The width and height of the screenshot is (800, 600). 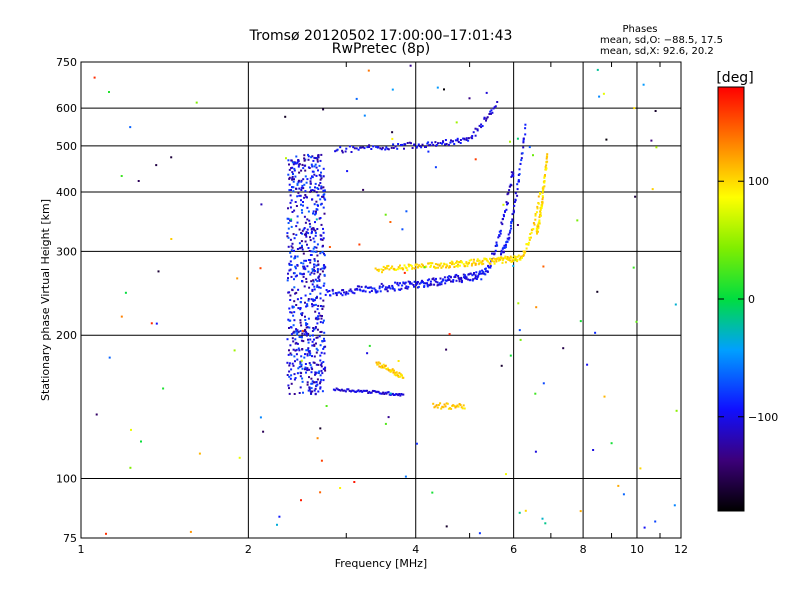 What do you see at coordinates (381, 36) in the screenshot?
I see `chart-title: Tromsø 20120502 17:00:00–17:01:43` at bounding box center [381, 36].